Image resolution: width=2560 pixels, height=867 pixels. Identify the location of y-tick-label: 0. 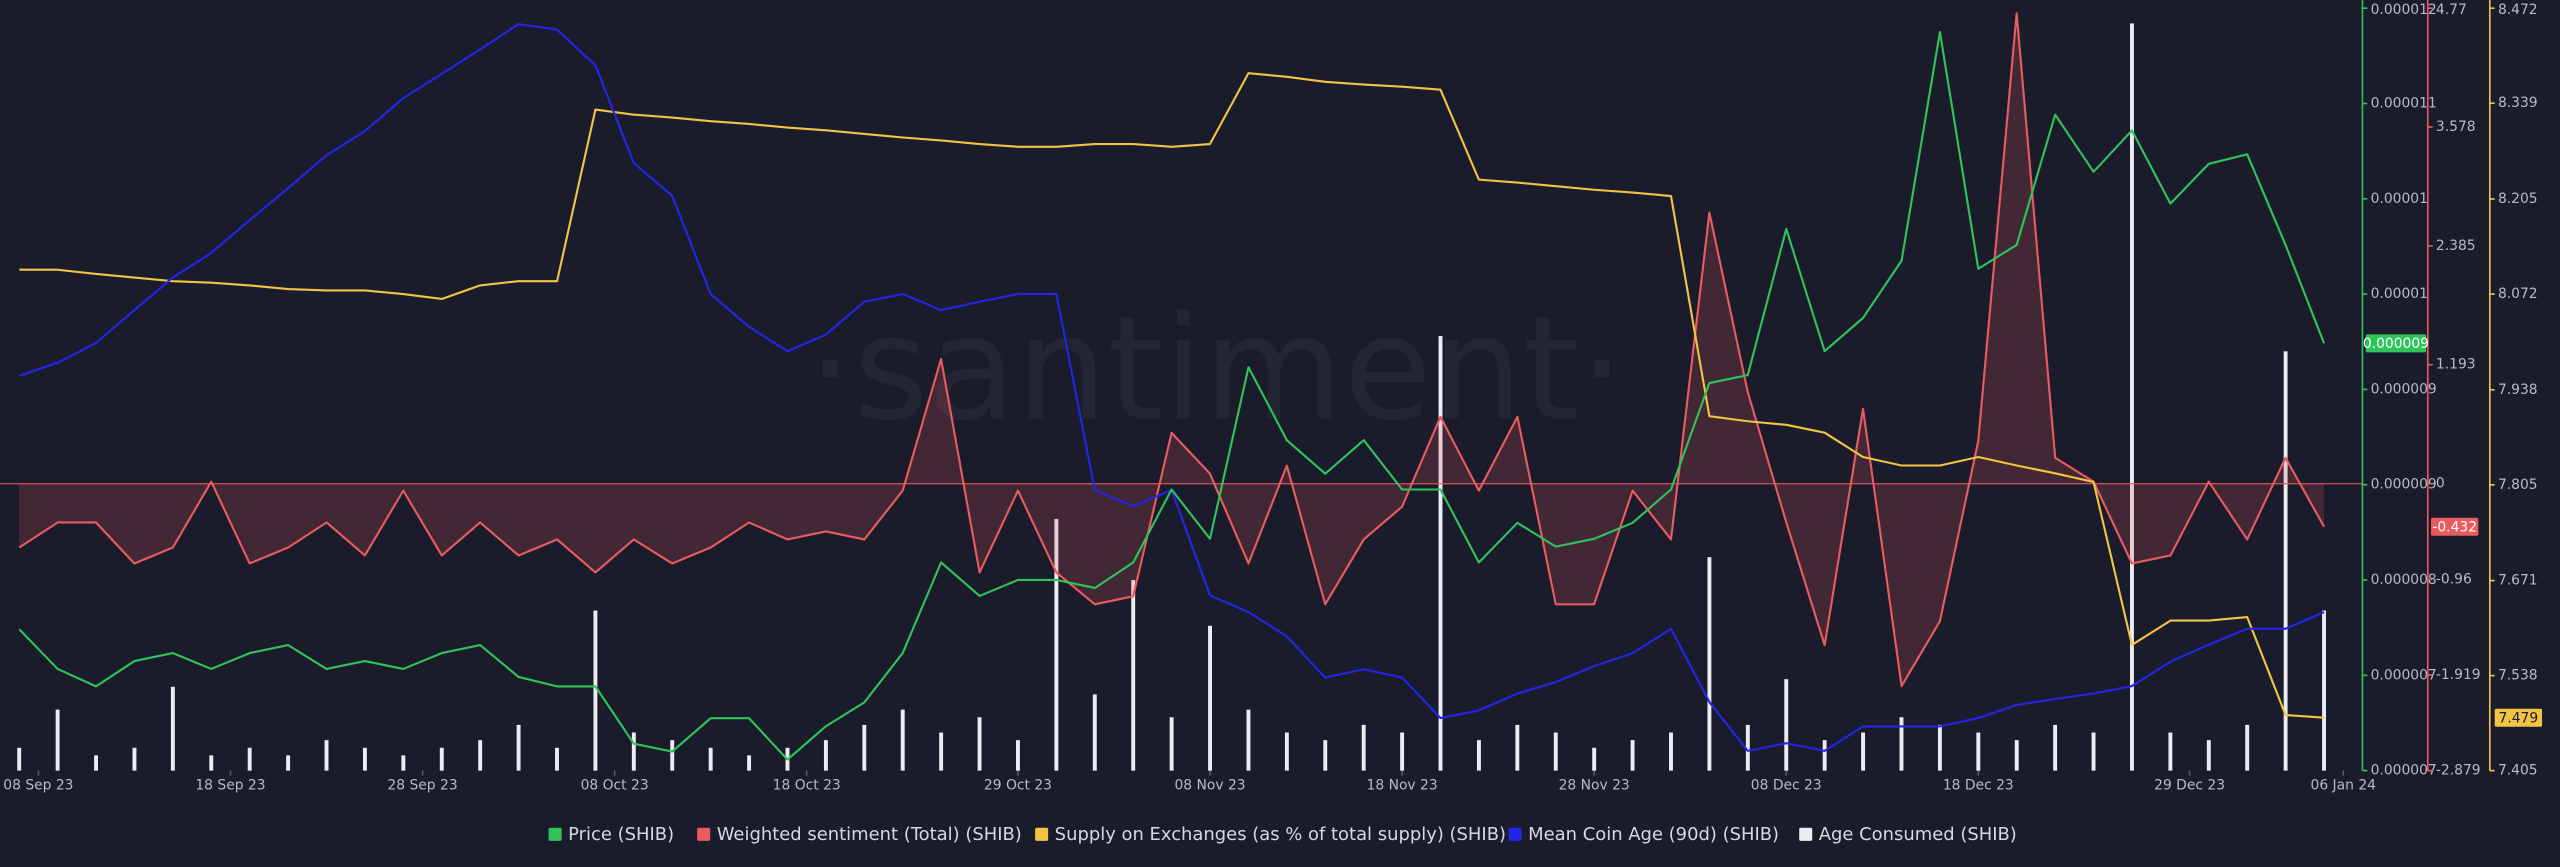
(2440, 484).